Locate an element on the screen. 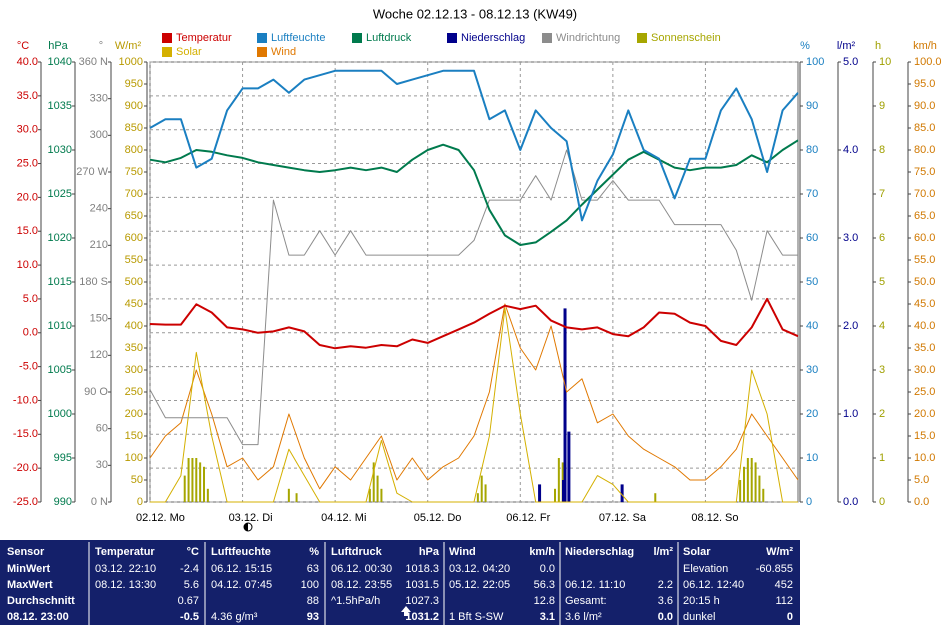 This screenshot has height=625, width=950. y-tick-label: 120 is located at coordinates (99, 355).